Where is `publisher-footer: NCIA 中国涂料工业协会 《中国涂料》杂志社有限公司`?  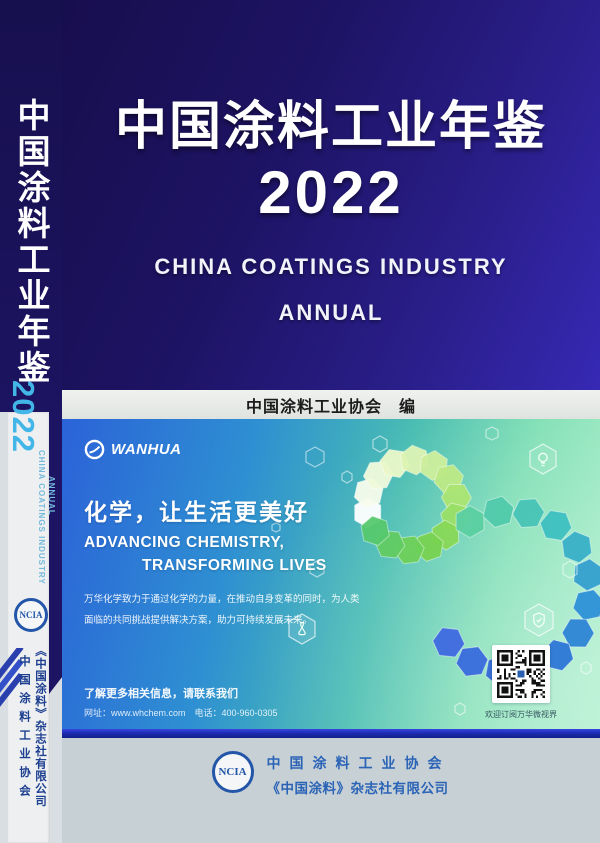 publisher-footer: NCIA 中国涂料工业协会 《中国涂料》杂志社有限公司 is located at coordinates (331, 790).